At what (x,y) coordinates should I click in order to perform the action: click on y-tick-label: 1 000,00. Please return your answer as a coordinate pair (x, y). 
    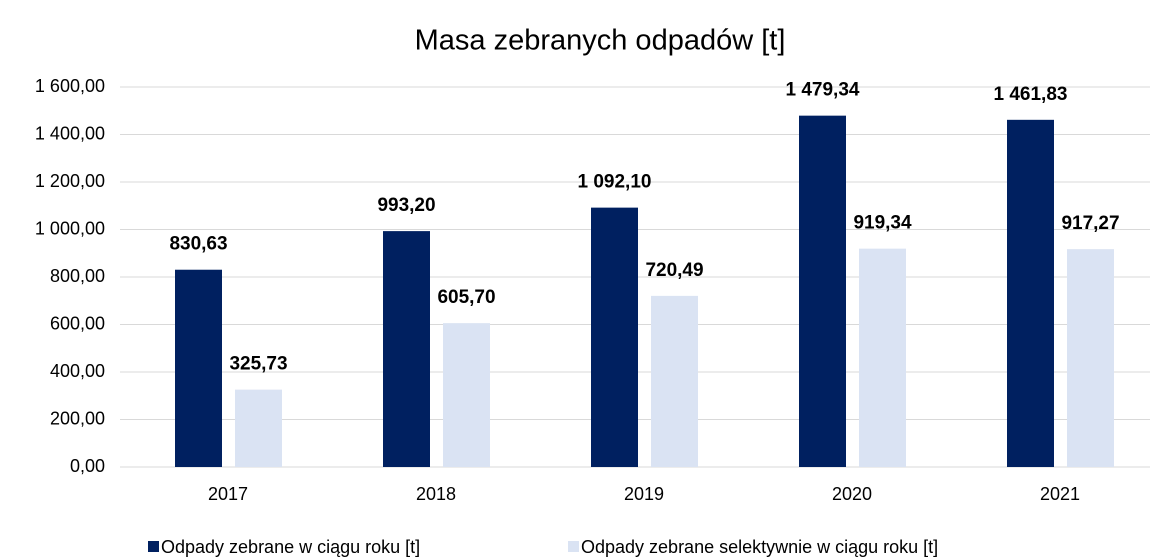
    Looking at the image, I should click on (70, 228).